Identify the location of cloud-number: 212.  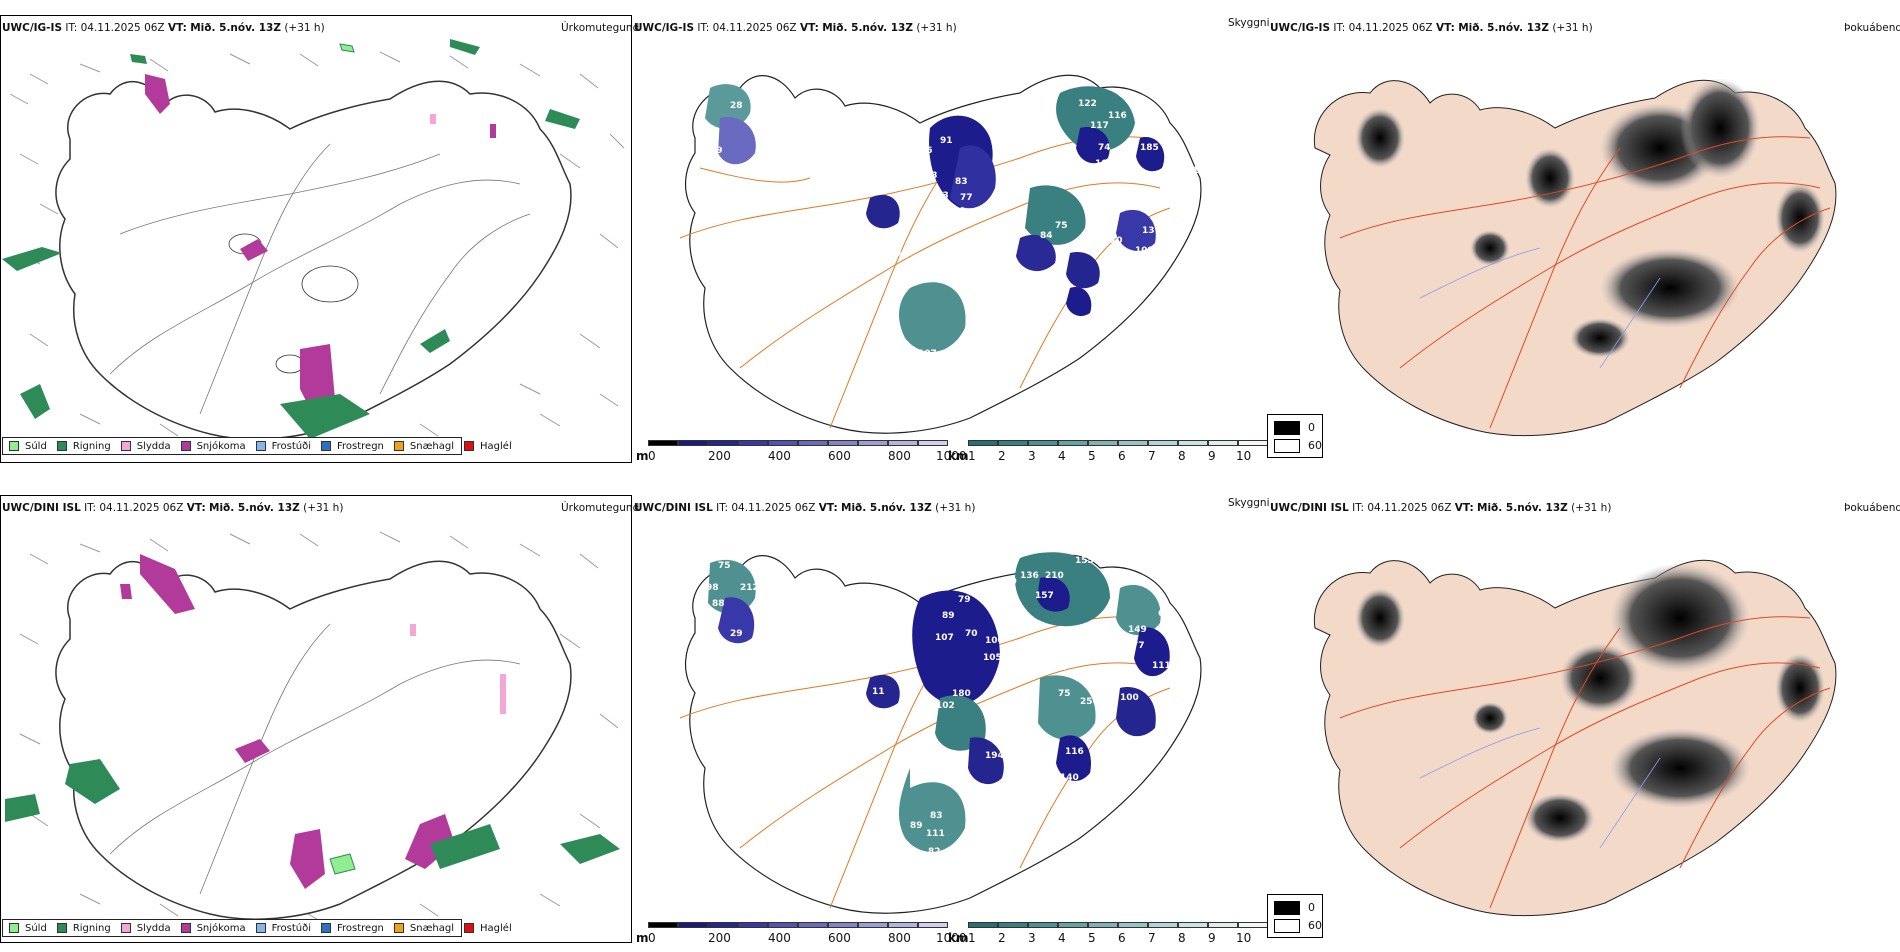
(749, 588).